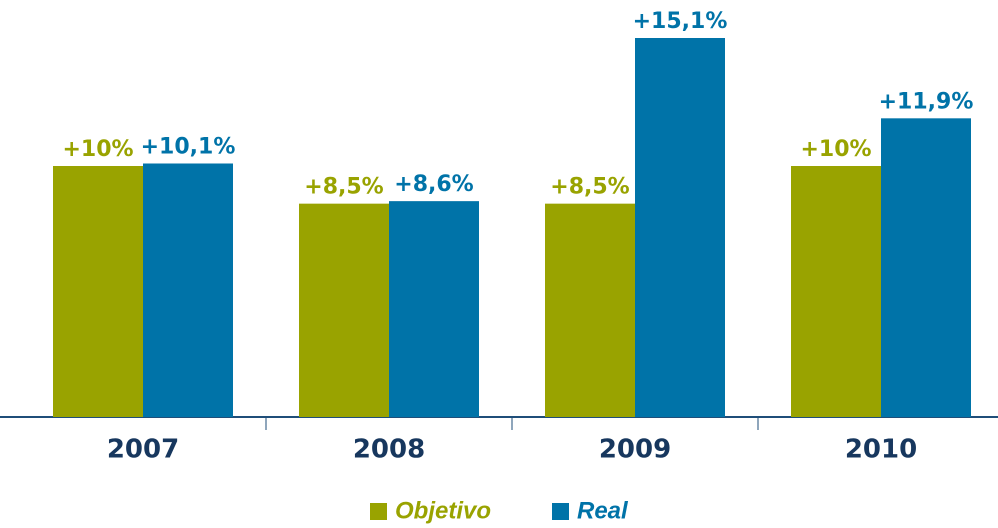  Describe the element at coordinates (389, 450) in the screenshot. I see `x-tick-label: 2008` at that location.